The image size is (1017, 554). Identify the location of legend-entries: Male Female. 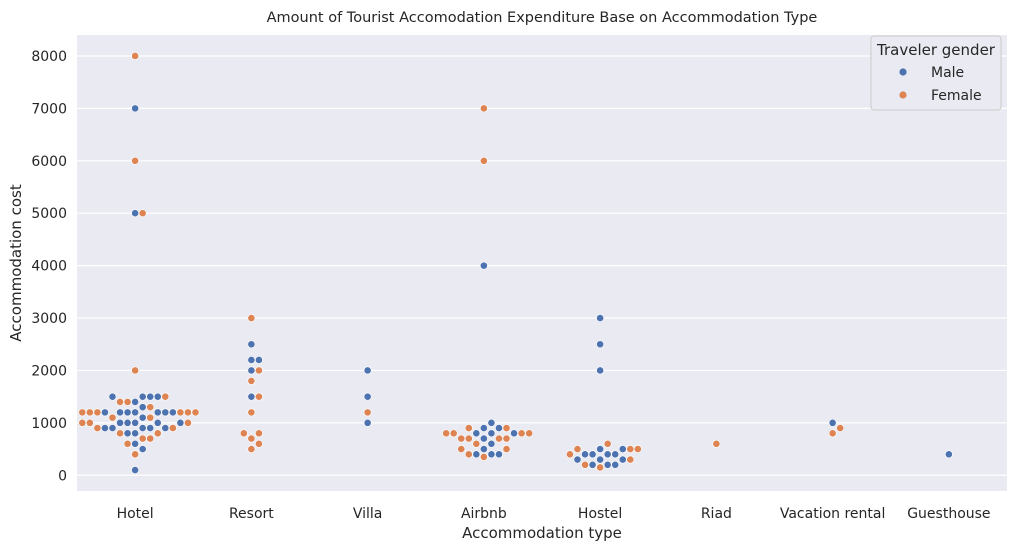
(940, 84).